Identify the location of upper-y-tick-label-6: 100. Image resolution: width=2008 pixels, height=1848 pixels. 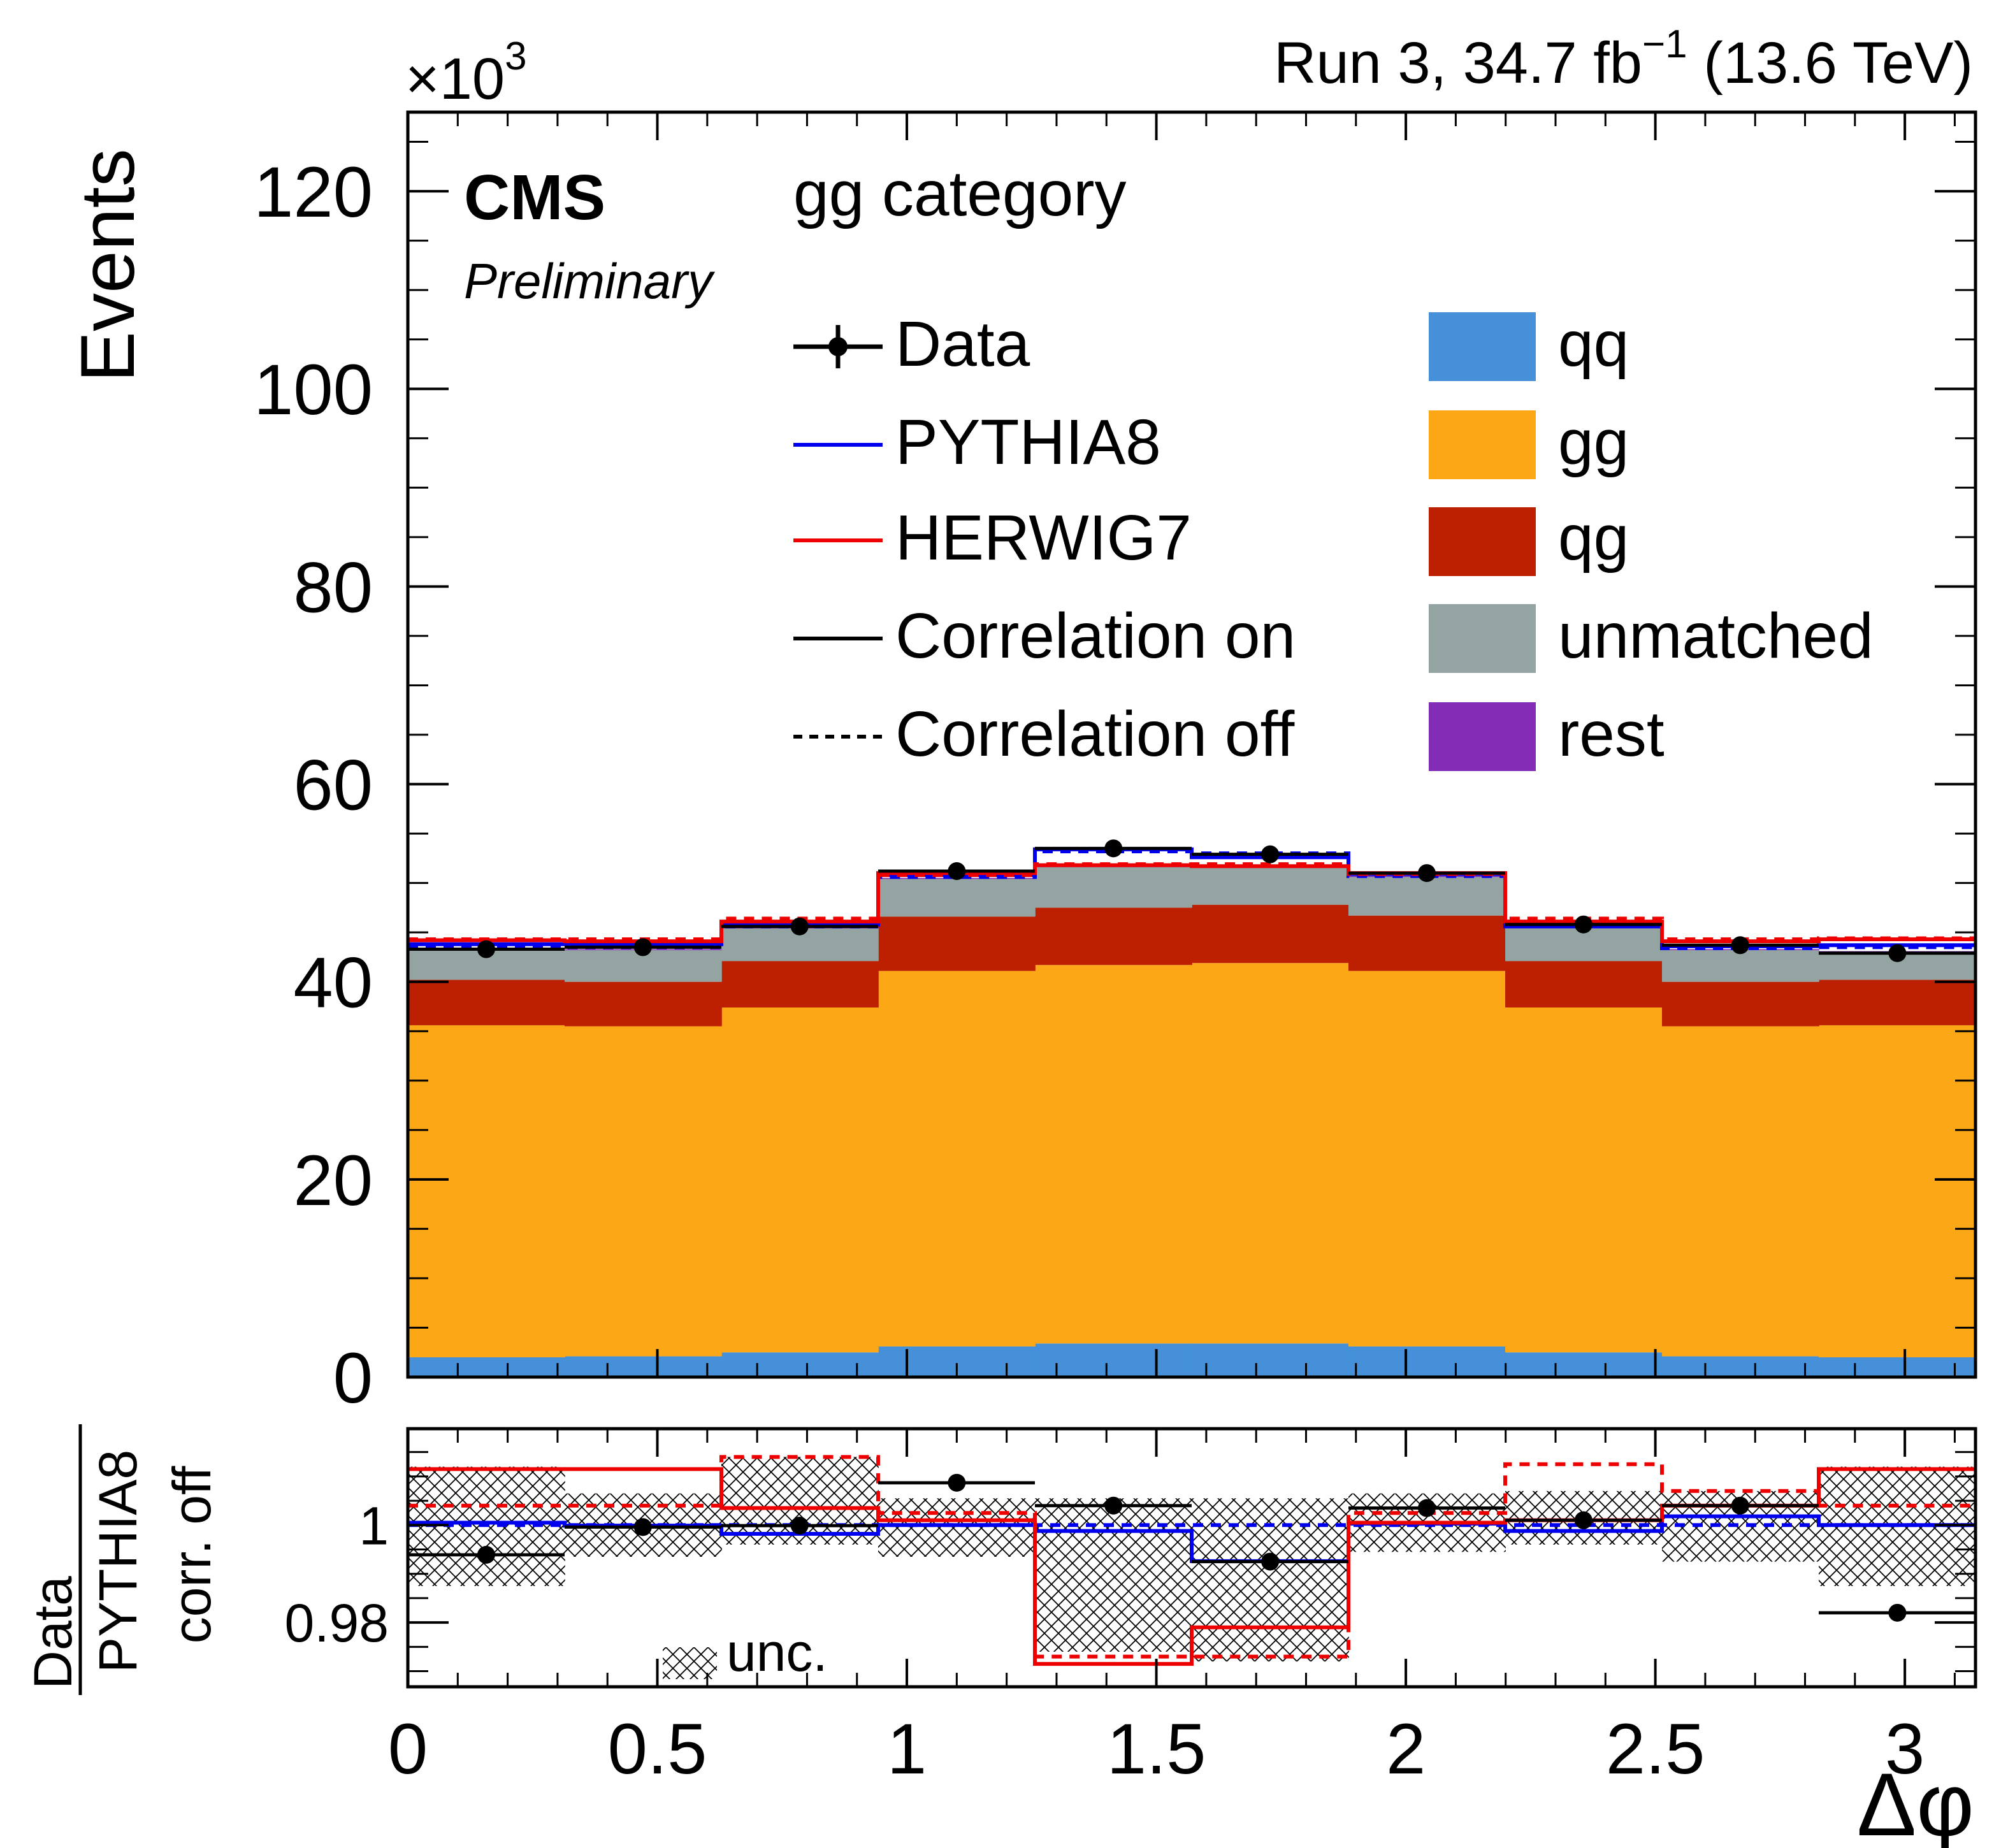
(313, 390).